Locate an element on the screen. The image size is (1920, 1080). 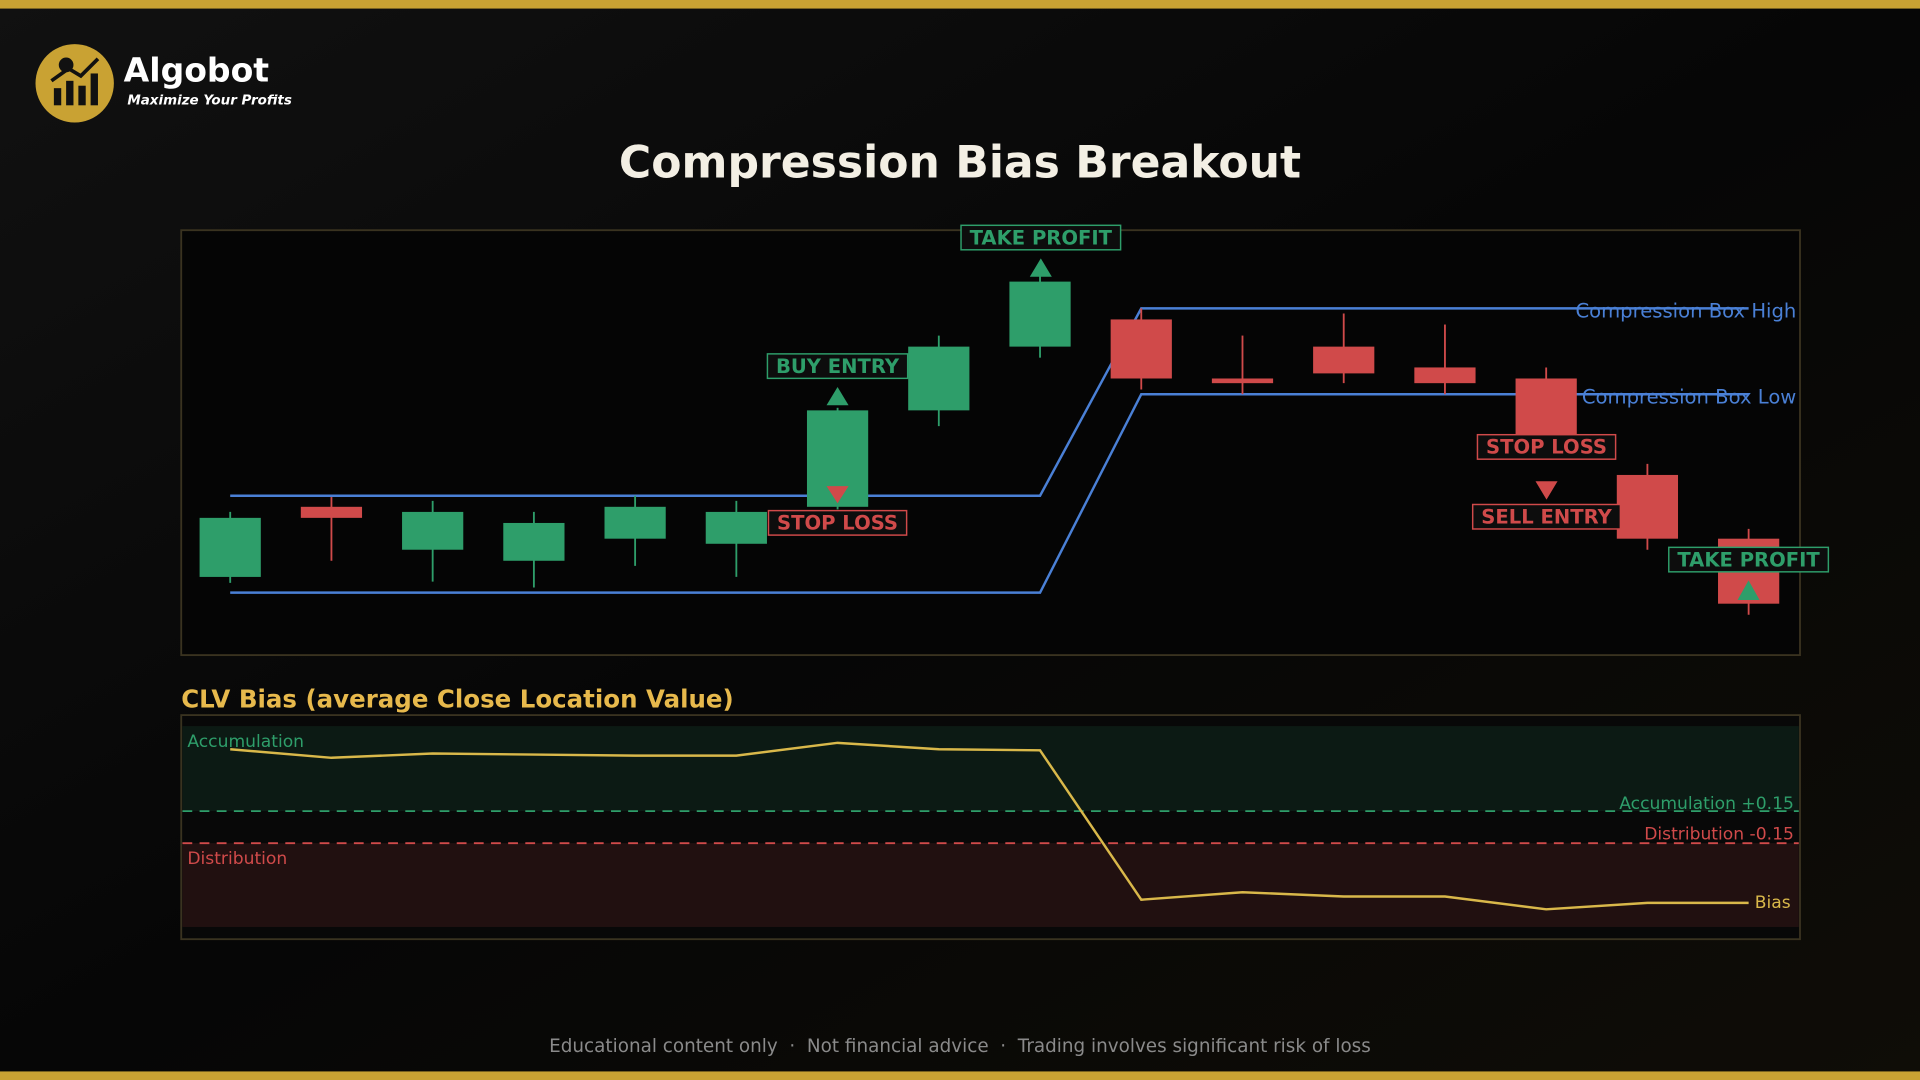
reference-label: Accumulation +0.15 is located at coordinates (1706, 804).